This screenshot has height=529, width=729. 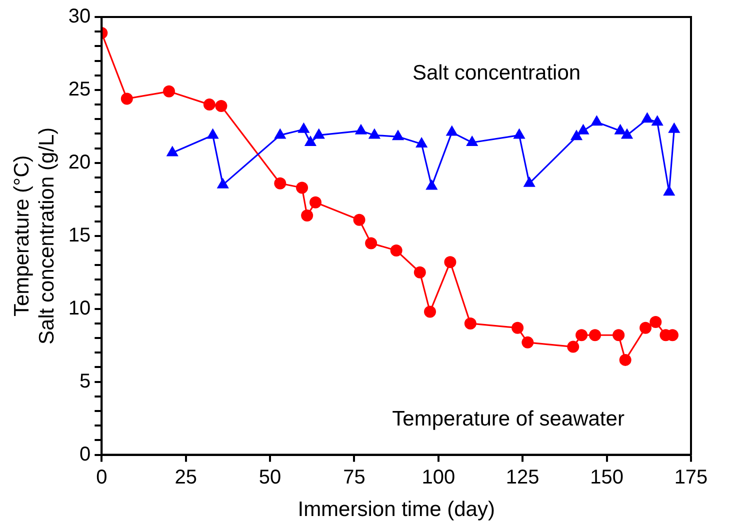 I want to click on x-tick-label: 150, so click(x=607, y=477).